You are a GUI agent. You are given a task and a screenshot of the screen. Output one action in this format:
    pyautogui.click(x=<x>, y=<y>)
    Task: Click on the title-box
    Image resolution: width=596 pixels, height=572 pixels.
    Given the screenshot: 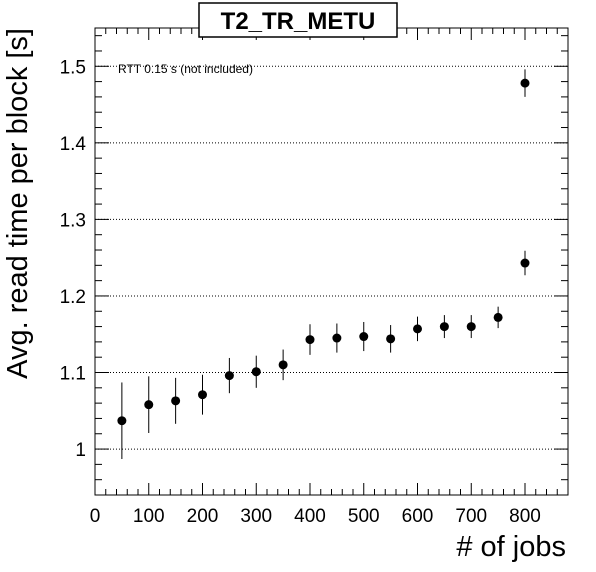 What is the action you would take?
    pyautogui.click(x=298, y=20)
    